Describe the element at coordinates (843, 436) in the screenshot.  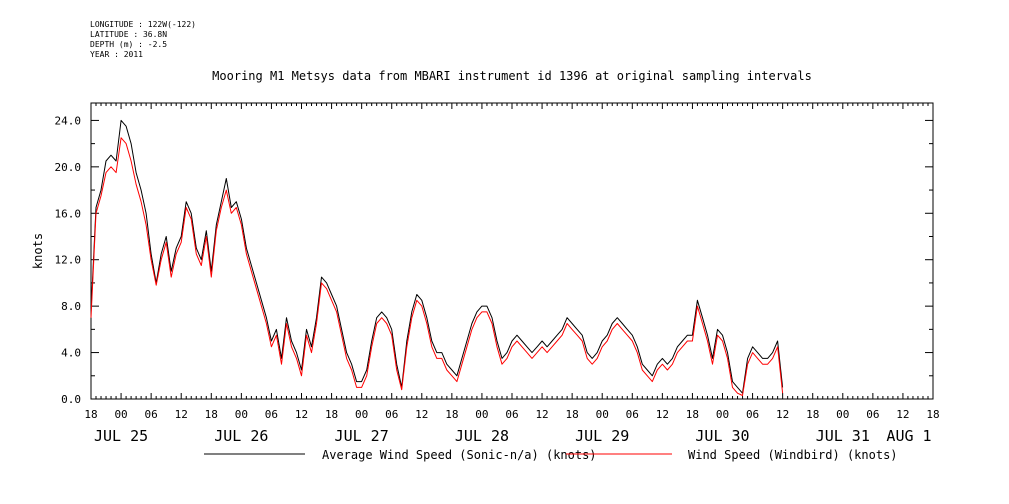
I see `x-date-label: JUL 31` at that location.